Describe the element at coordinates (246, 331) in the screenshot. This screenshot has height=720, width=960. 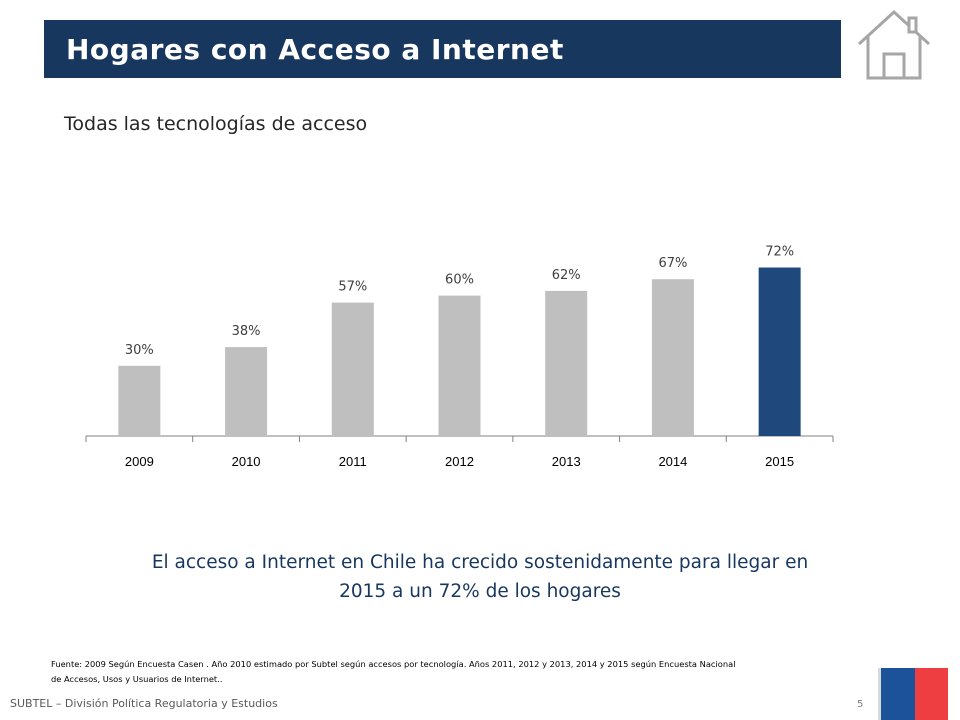
I see `data-label-2010: 38%` at that location.